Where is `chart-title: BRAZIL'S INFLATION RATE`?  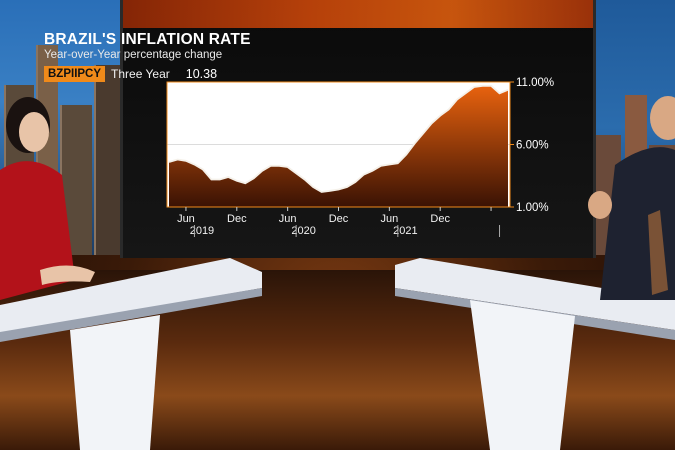 chart-title: BRAZIL'S INFLATION RATE is located at coordinates (147, 39).